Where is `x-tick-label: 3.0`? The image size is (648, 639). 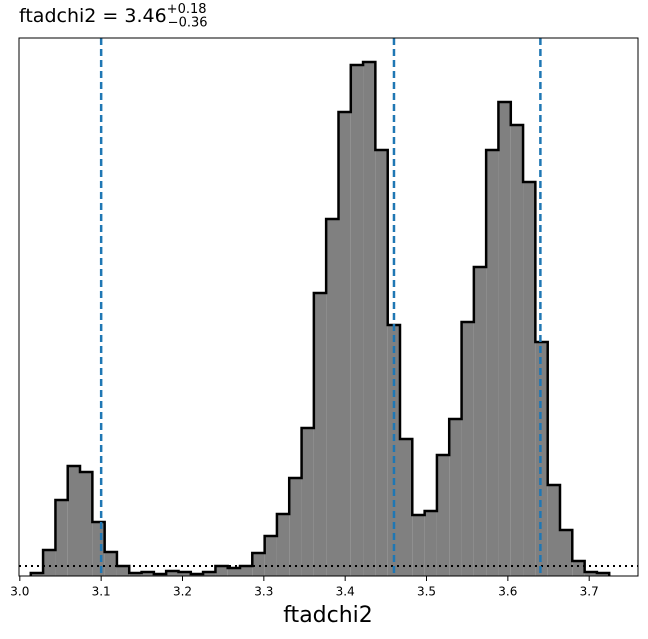 x-tick-label: 3.0 is located at coordinates (19, 592).